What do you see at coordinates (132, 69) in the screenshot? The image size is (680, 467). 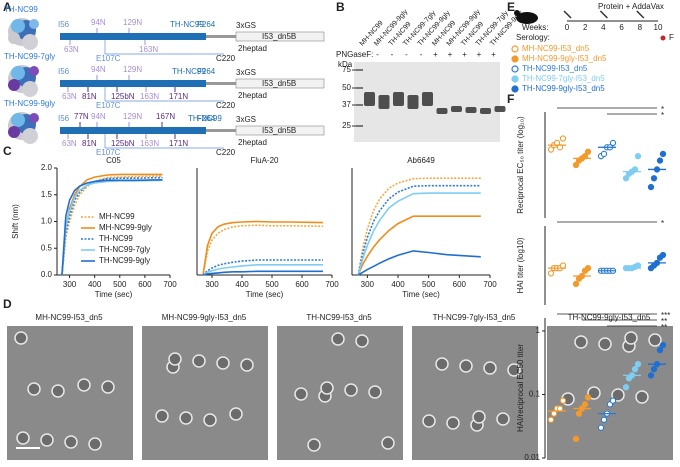 I see `glycan-label: 129N` at bounding box center [132, 69].